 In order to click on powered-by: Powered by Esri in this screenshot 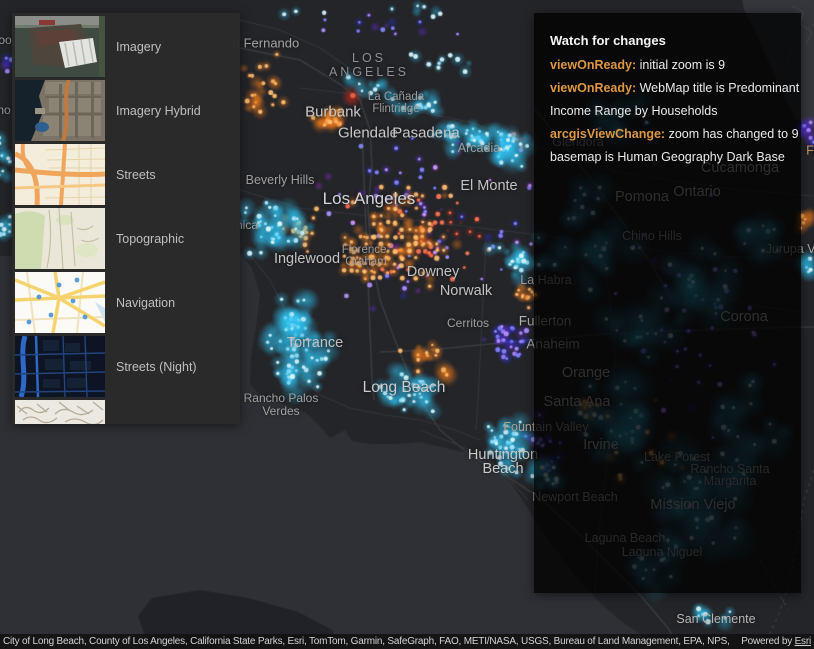, I will do `click(771, 641)`.